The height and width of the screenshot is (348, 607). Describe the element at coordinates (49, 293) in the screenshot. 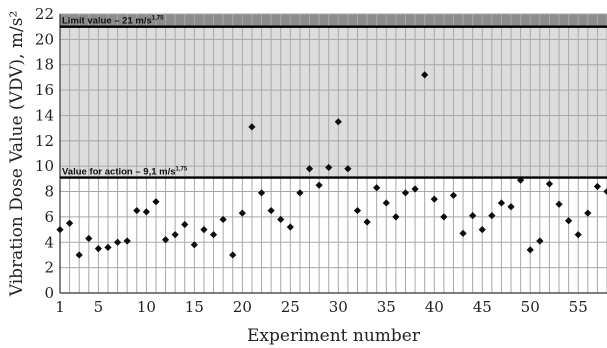

I see `y-tick-label: 0` at that location.